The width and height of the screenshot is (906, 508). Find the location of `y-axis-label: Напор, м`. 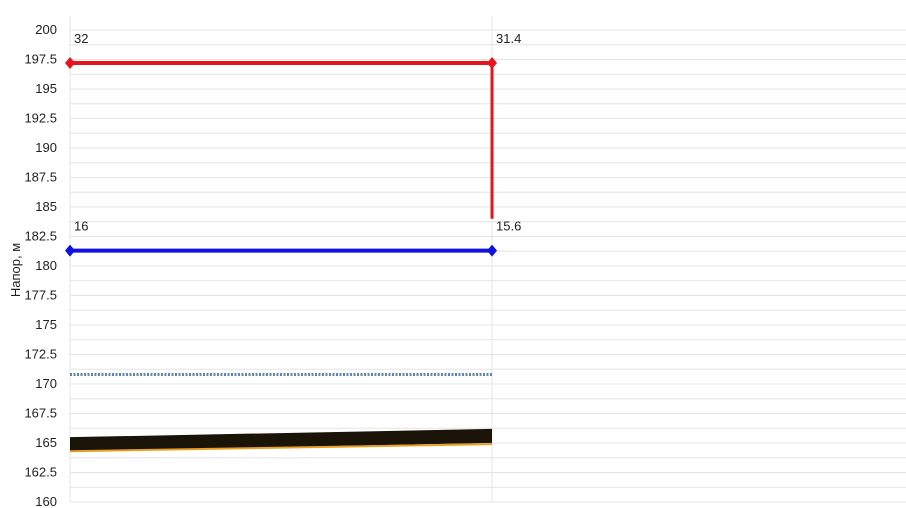

y-axis-label: Напор, м is located at coordinates (15, 270).